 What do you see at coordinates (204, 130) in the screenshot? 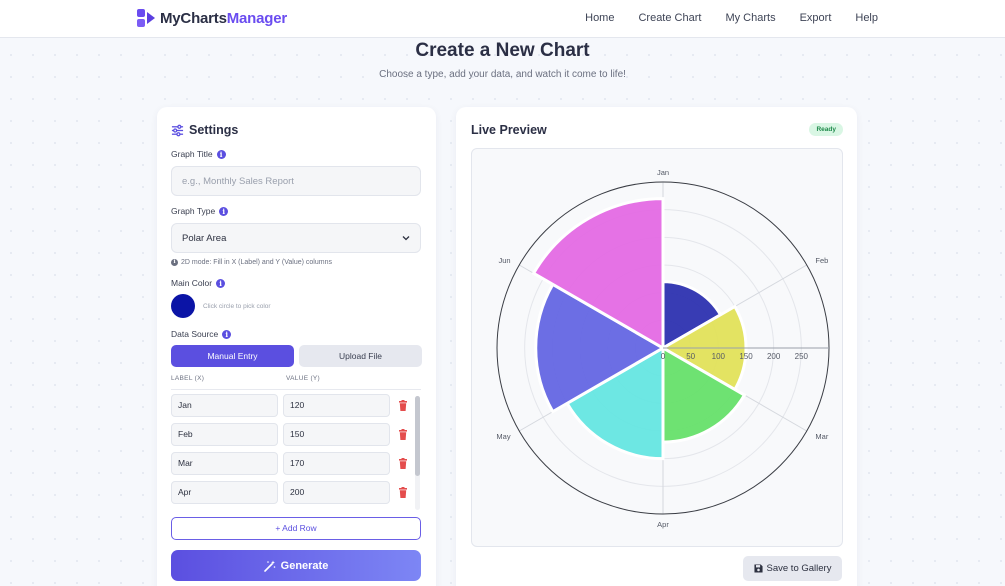
I see `settings-heading: Settings` at bounding box center [204, 130].